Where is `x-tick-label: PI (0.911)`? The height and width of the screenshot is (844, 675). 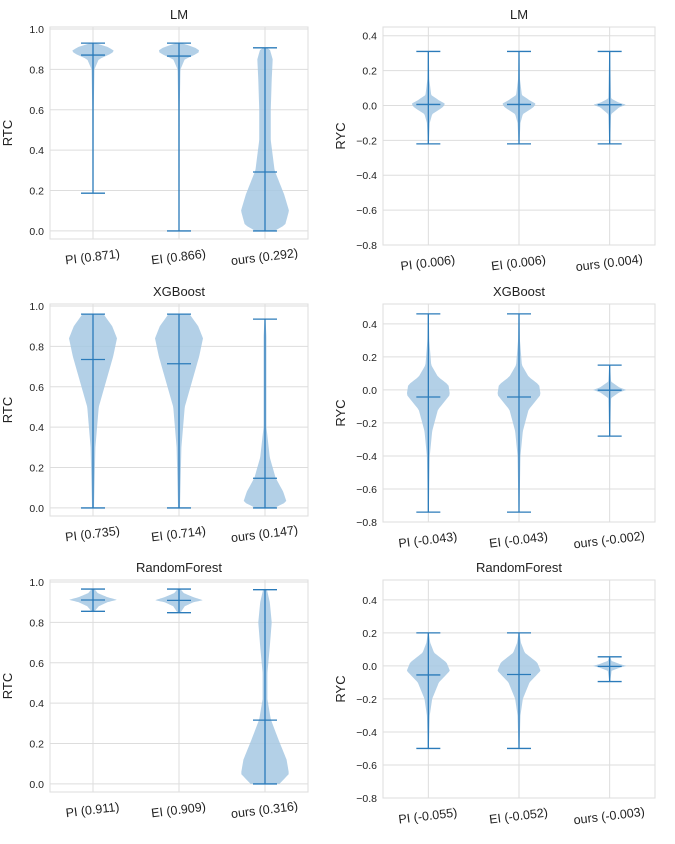
x-tick-label: PI (0.911) is located at coordinates (92, 810).